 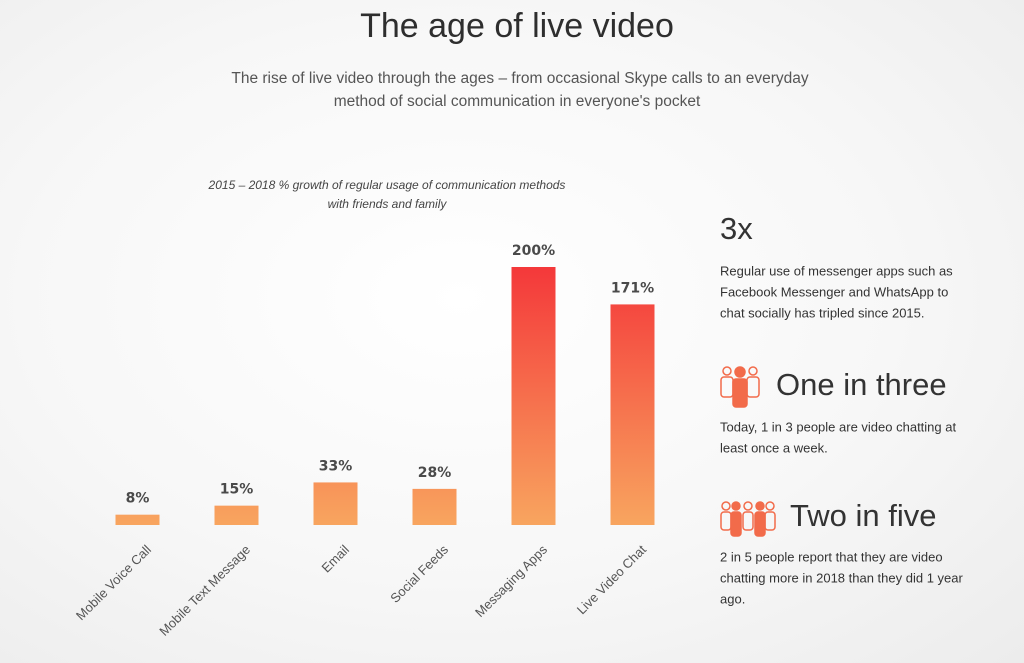 I want to click on value-label: 33%, so click(x=336, y=466).